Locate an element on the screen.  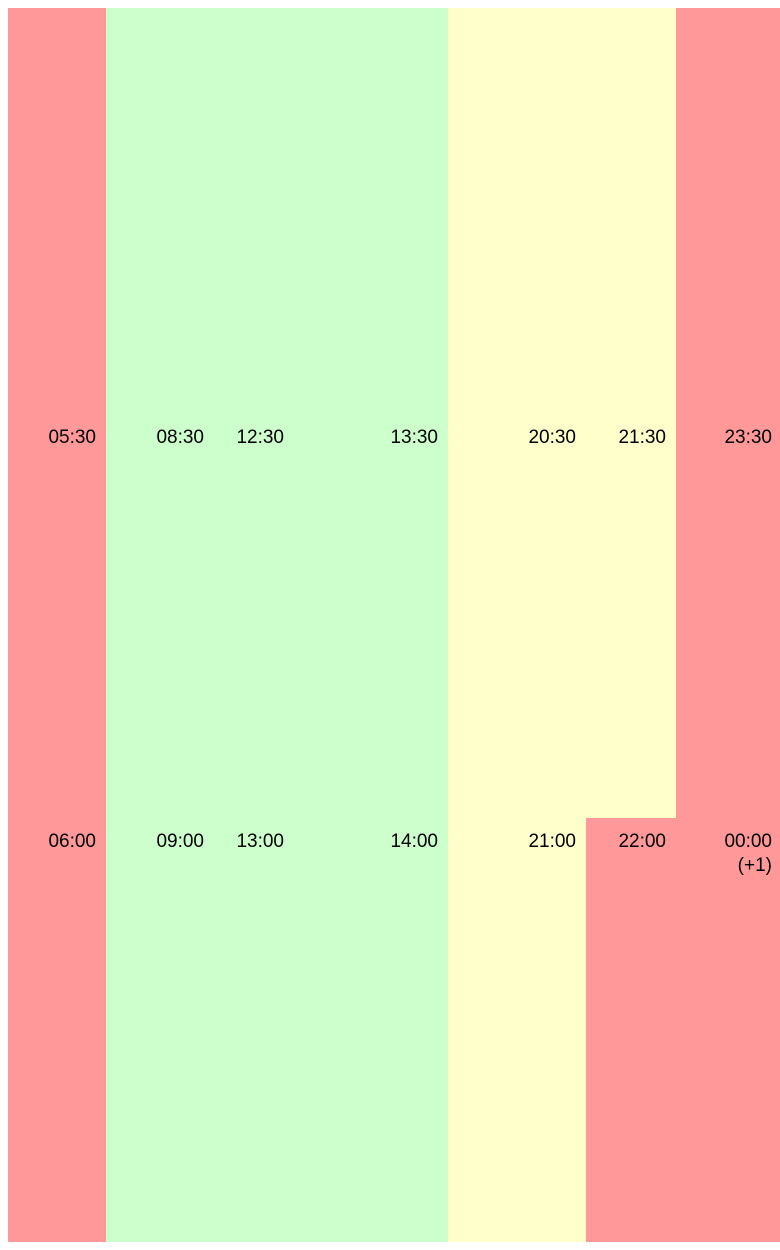
time-cell: 13:00 is located at coordinates (260, 841).